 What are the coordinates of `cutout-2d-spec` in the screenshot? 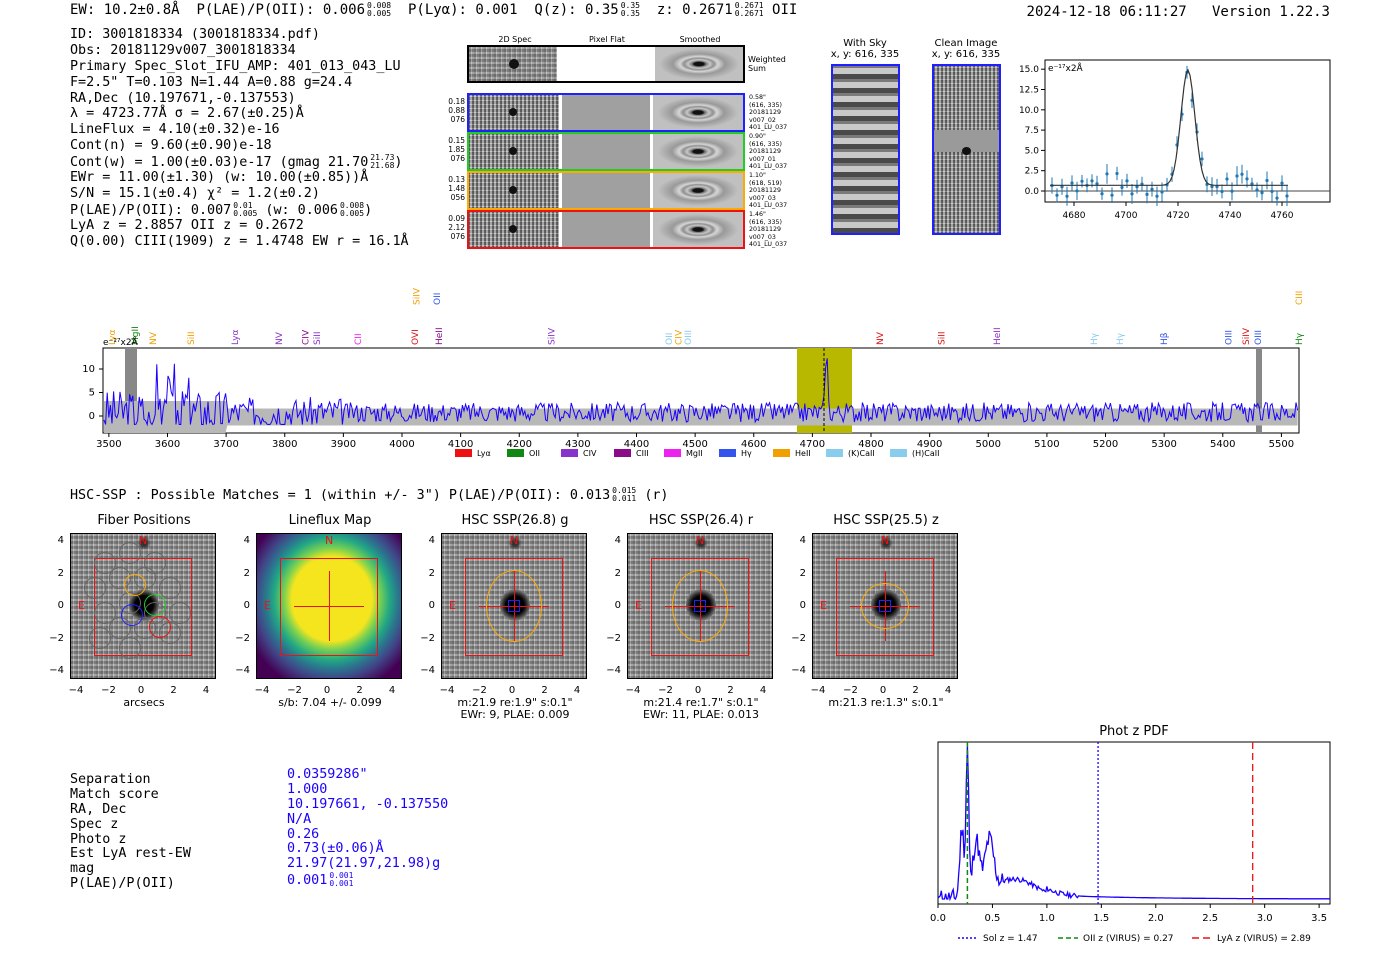 It's located at (514, 229).